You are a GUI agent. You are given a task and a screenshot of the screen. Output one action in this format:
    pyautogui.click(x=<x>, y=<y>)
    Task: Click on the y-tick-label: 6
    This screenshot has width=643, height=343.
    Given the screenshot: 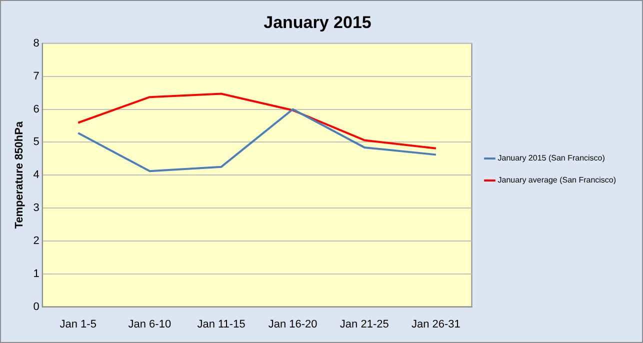 What is the action you would take?
    pyautogui.click(x=36, y=109)
    